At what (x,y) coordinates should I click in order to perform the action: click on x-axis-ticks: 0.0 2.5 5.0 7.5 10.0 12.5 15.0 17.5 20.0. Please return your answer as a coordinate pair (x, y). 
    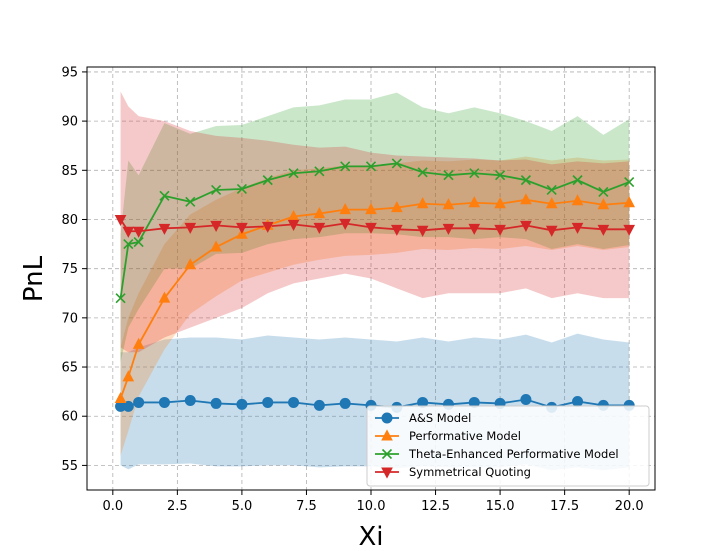
    Looking at the image, I should click on (373, 502).